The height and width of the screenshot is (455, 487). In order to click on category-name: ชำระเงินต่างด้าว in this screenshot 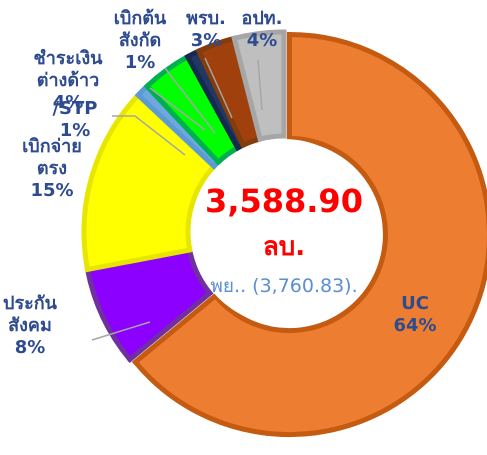, I will do `click(68, 69)`.